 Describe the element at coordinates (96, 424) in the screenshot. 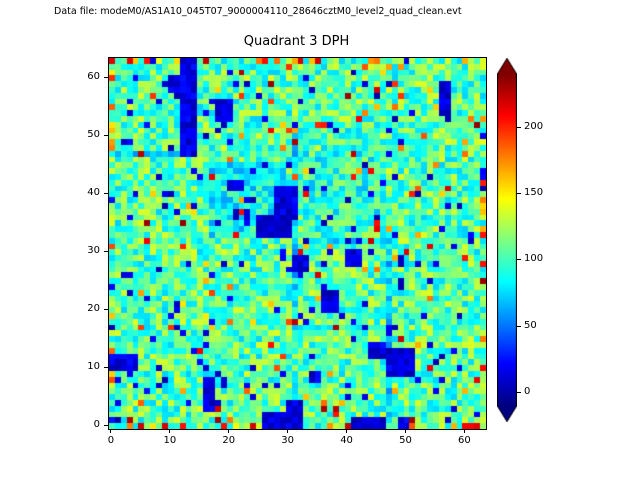

I see `y-tick-label: 0` at that location.